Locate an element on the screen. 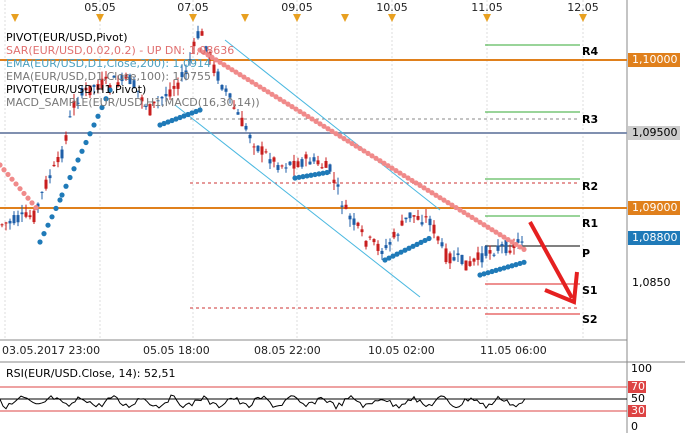  pivot-label: R1 is located at coordinates (590, 223).